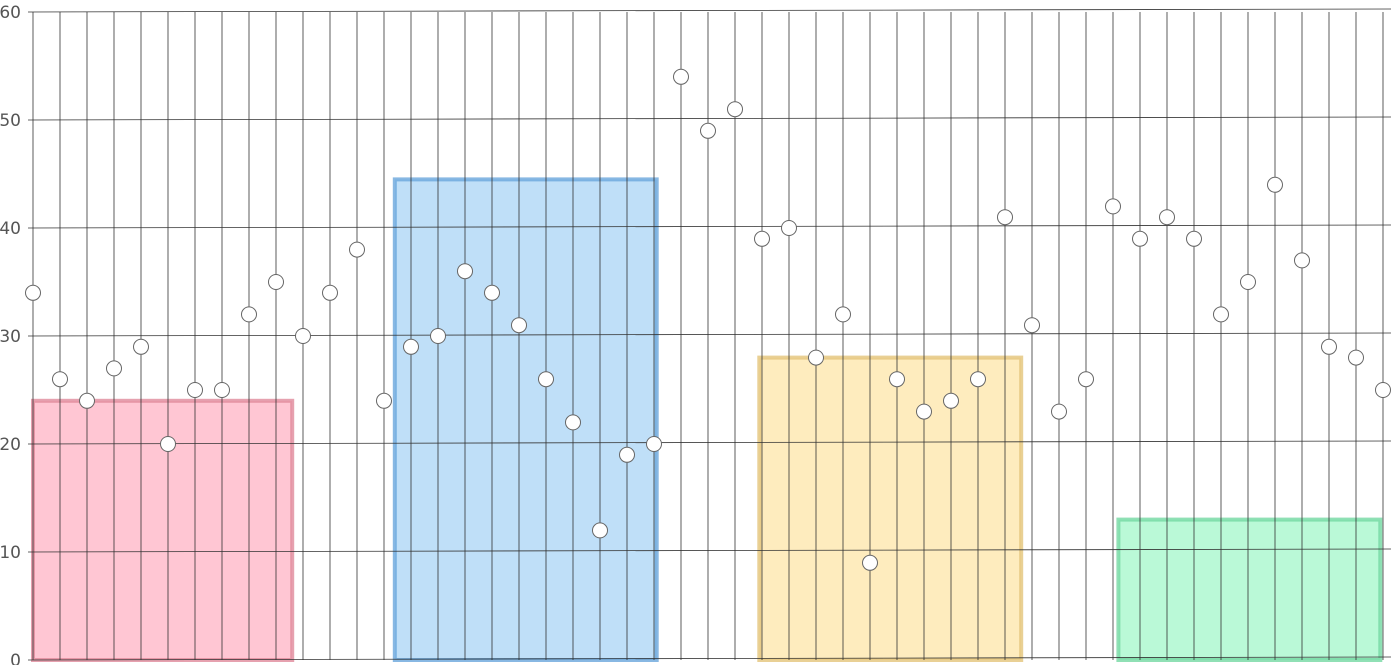 Image resolution: width=1391 pixels, height=665 pixels. What do you see at coordinates (10, 445) in the screenshot?
I see `y-tick-label-20: 20` at bounding box center [10, 445].